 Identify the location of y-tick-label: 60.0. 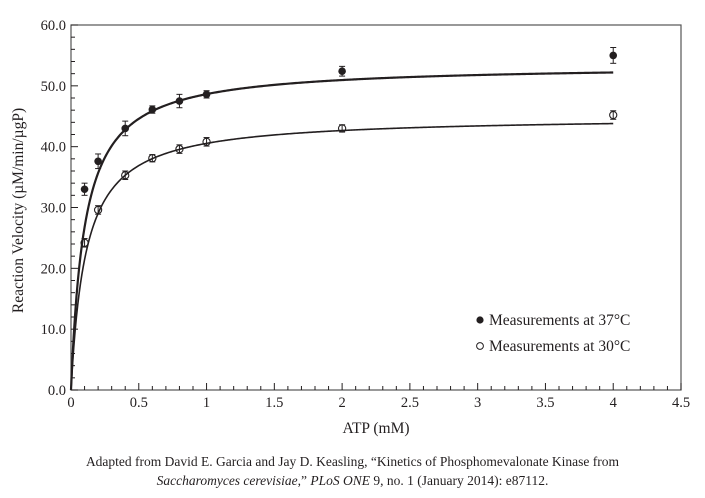
(53, 26).